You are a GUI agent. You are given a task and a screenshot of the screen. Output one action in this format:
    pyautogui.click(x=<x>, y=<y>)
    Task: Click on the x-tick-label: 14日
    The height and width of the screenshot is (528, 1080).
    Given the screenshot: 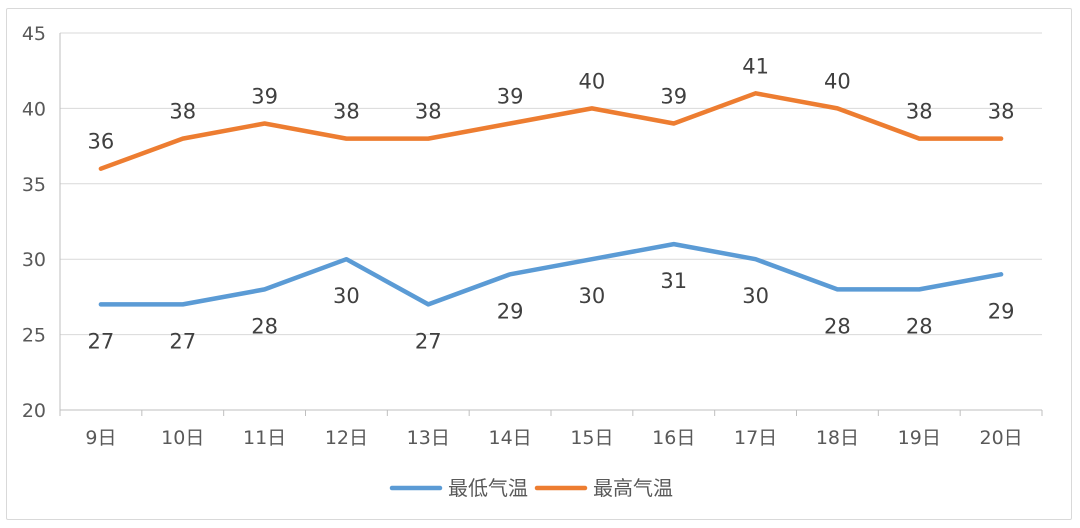 What is the action you would take?
    pyautogui.click(x=509, y=438)
    